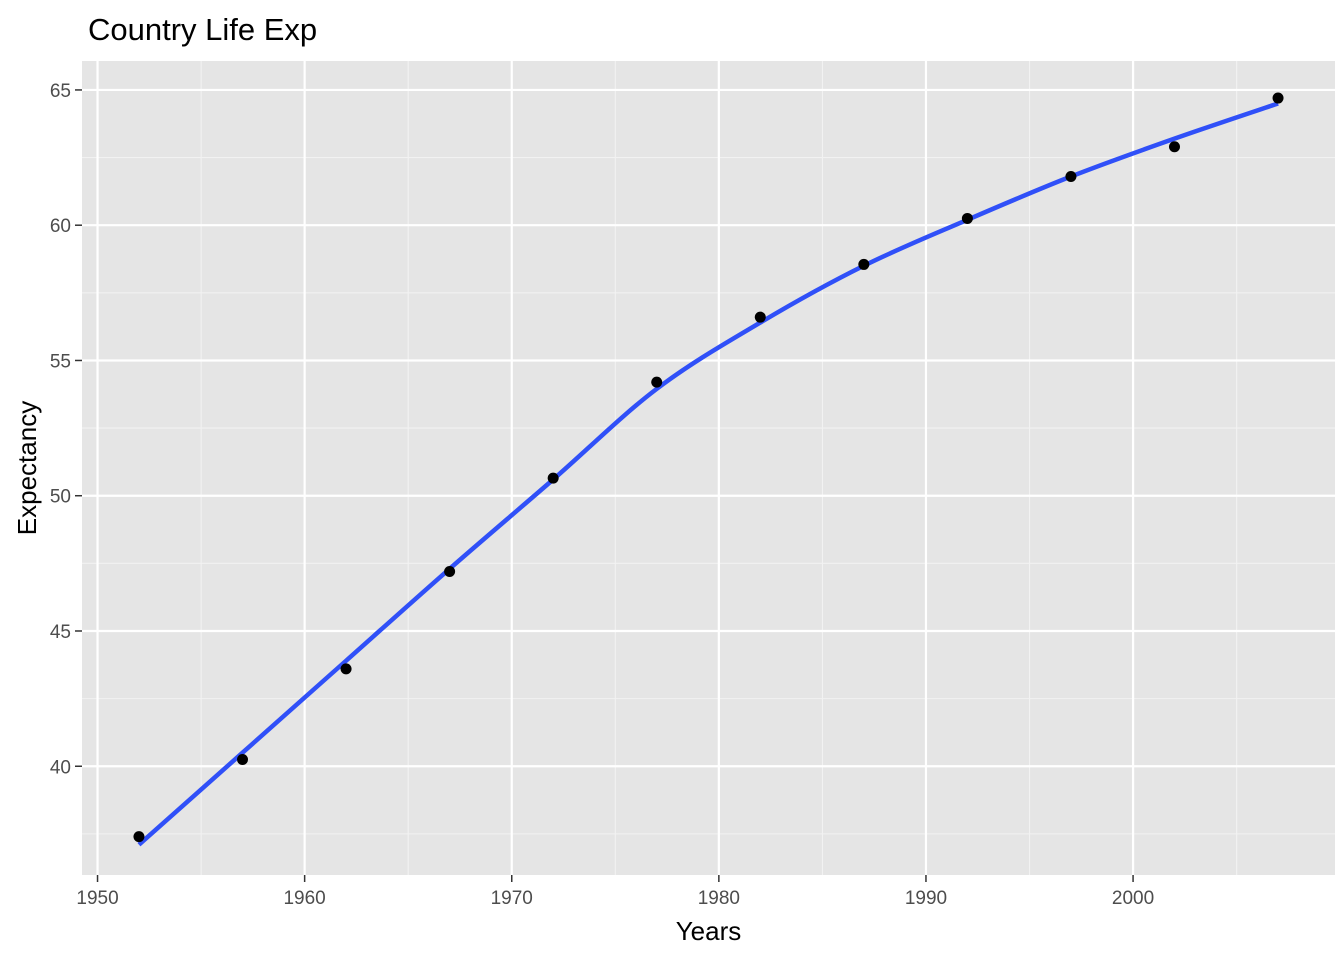 Image resolution: width=1344 pixels, height=965 pixels. Describe the element at coordinates (709, 931) in the screenshot. I see `x-axis-title: Years` at that location.